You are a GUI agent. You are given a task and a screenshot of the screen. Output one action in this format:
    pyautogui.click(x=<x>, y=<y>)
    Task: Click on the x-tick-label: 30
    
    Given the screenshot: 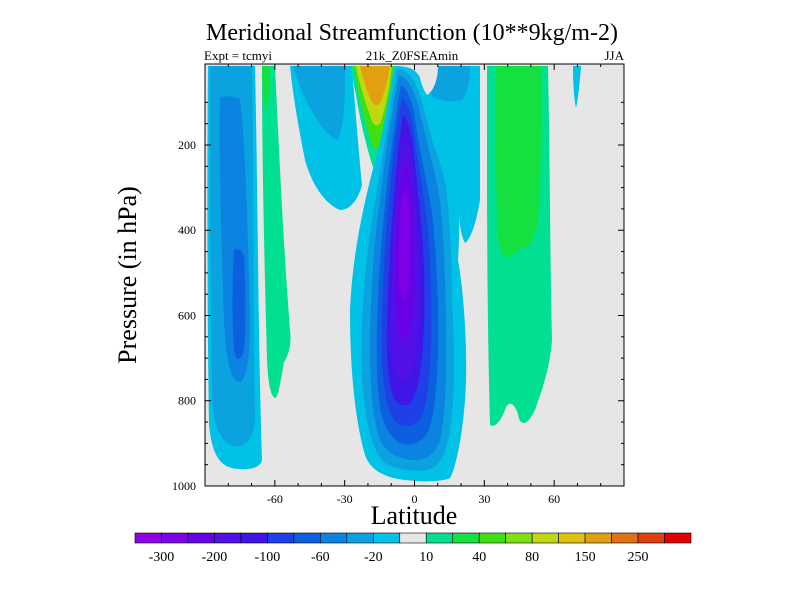 What is the action you would take?
    pyautogui.click(x=484, y=499)
    